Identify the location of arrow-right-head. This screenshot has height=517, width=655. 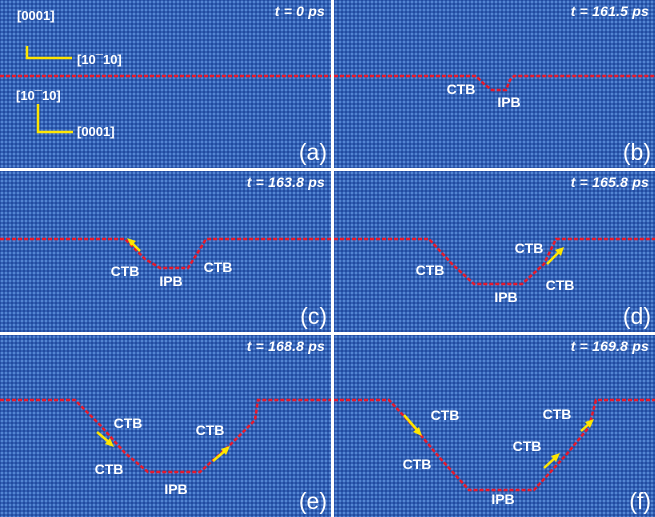
(225, 450).